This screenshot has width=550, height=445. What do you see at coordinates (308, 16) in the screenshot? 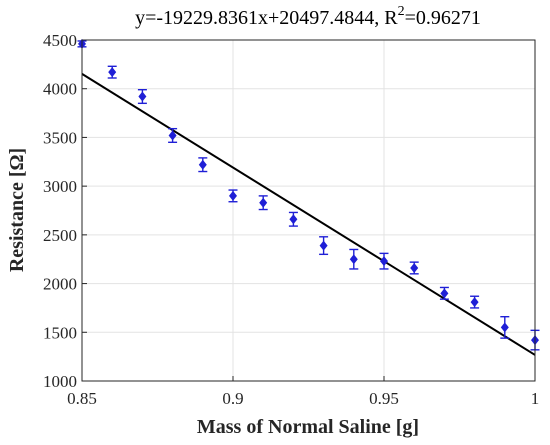
I see `chart-title: y=-19229.8361x+20497.4844, R2=0.96271` at bounding box center [308, 16].